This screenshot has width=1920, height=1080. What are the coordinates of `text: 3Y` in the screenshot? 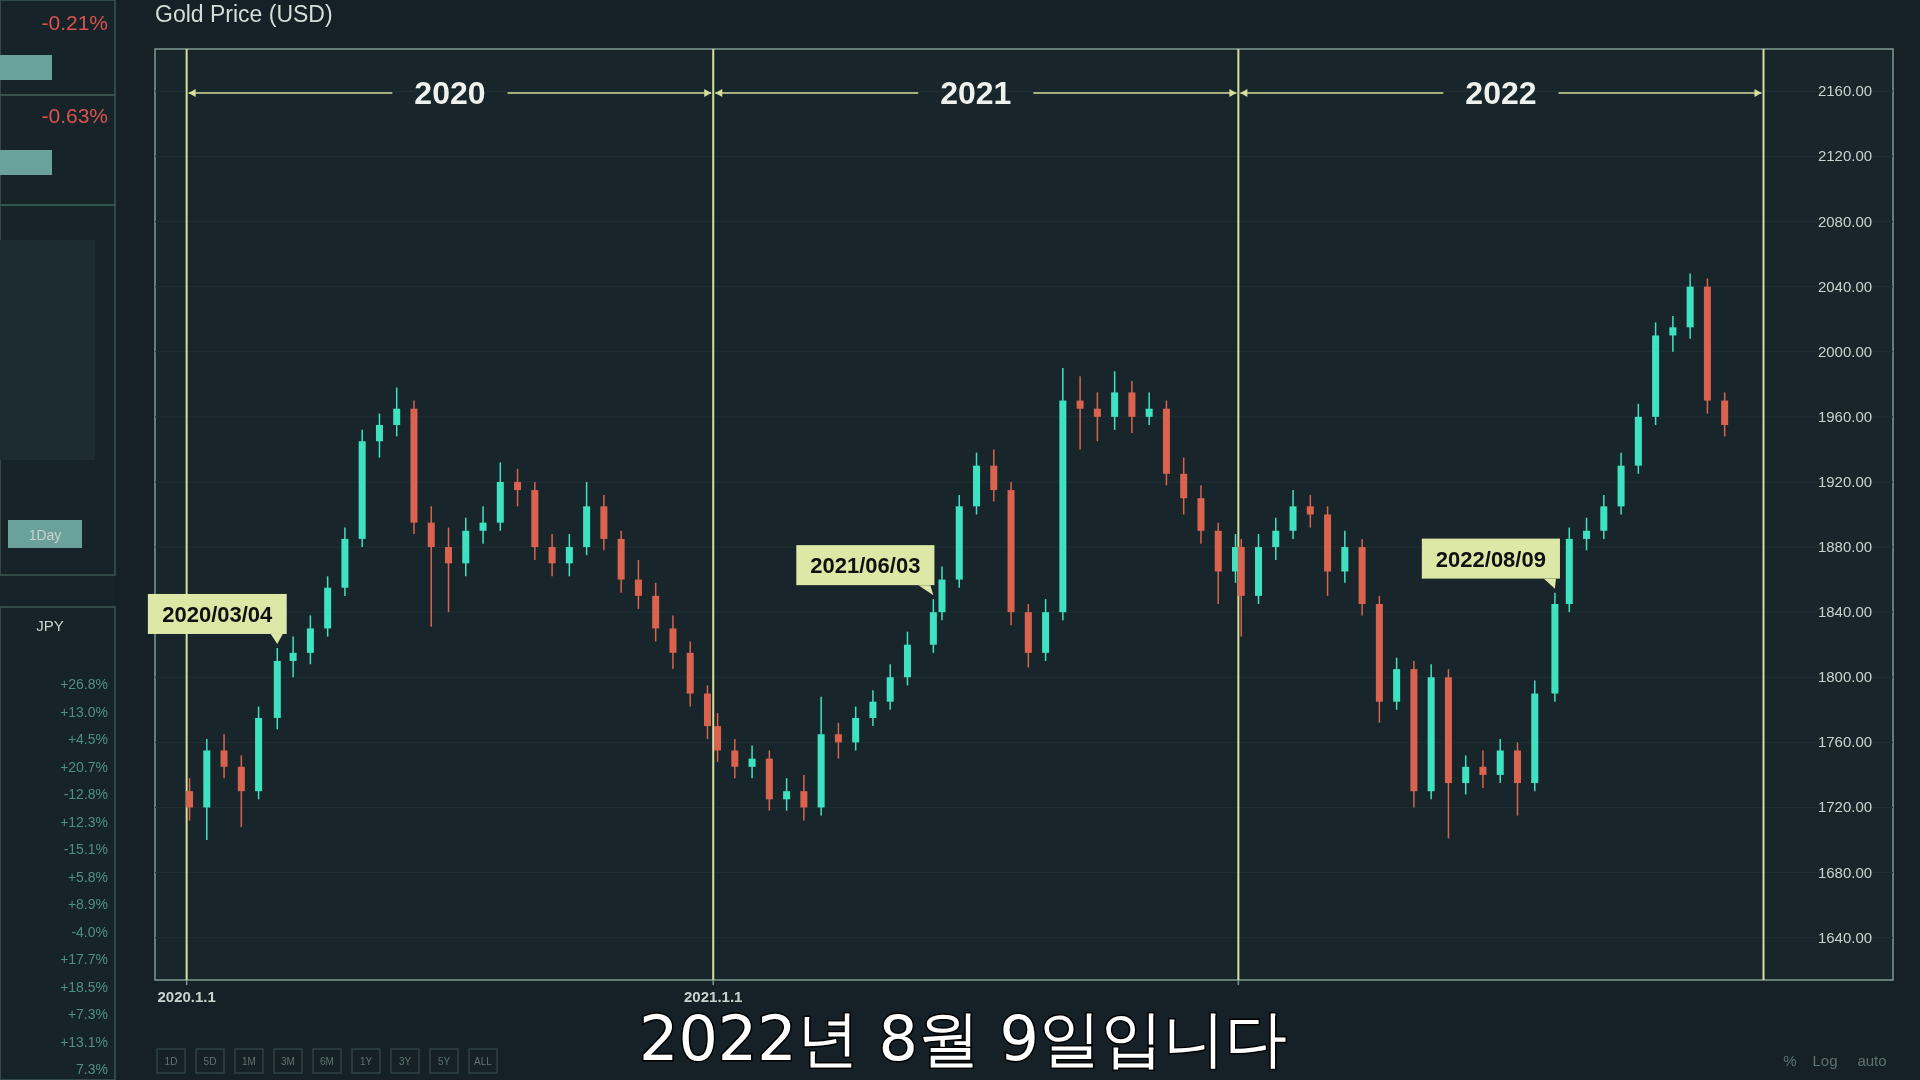 It's located at (405, 1061).